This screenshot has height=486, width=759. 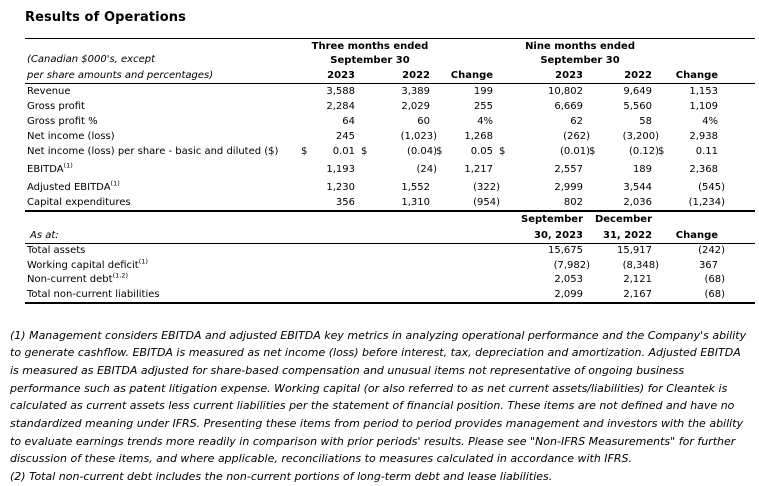 What do you see at coordinates (62, 121) in the screenshot?
I see `row-label: Gross profit %` at bounding box center [62, 121].